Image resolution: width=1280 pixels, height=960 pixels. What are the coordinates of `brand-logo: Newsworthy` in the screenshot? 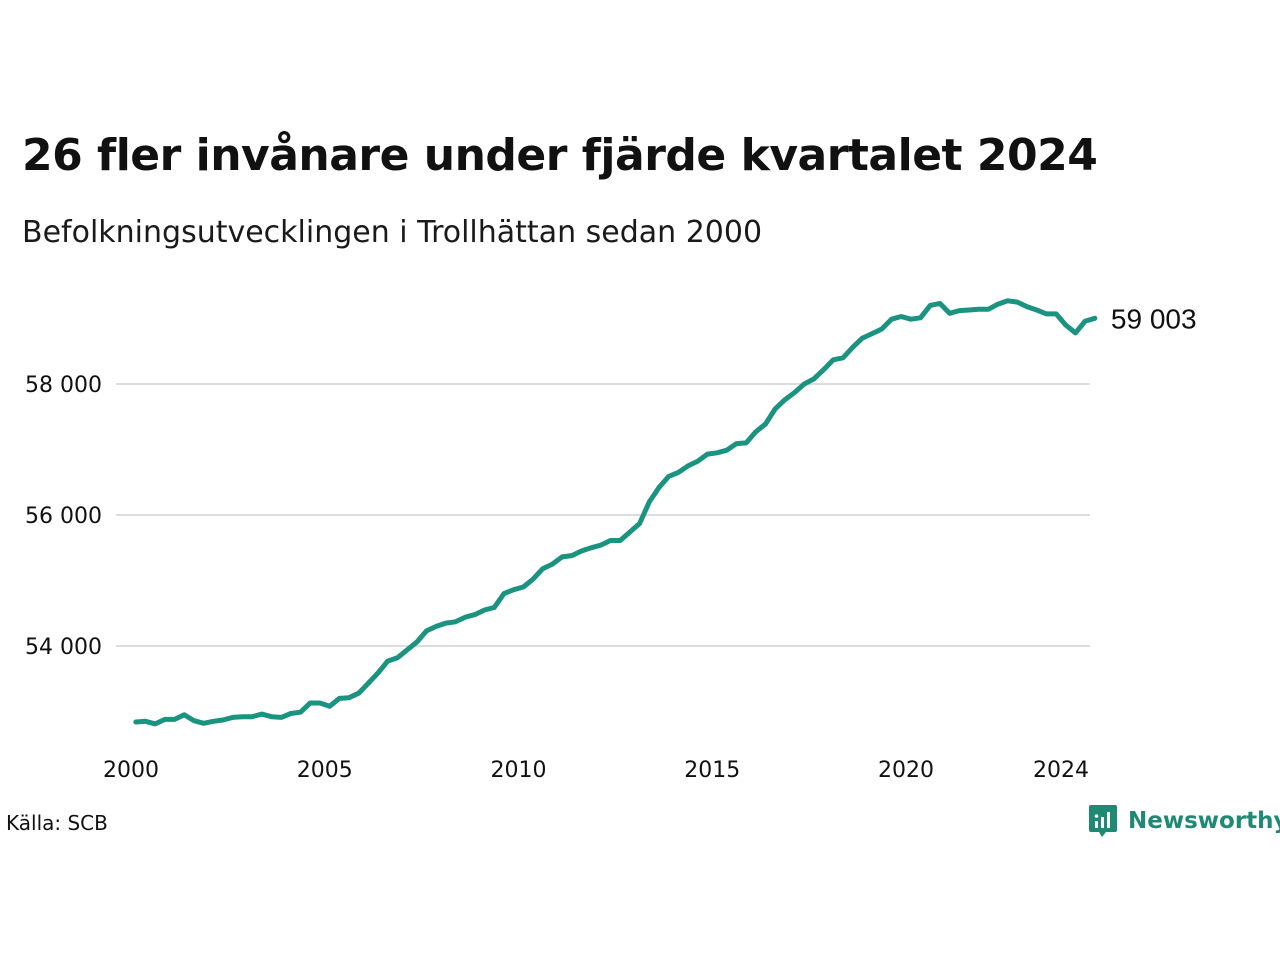 It's located at (1184, 821).